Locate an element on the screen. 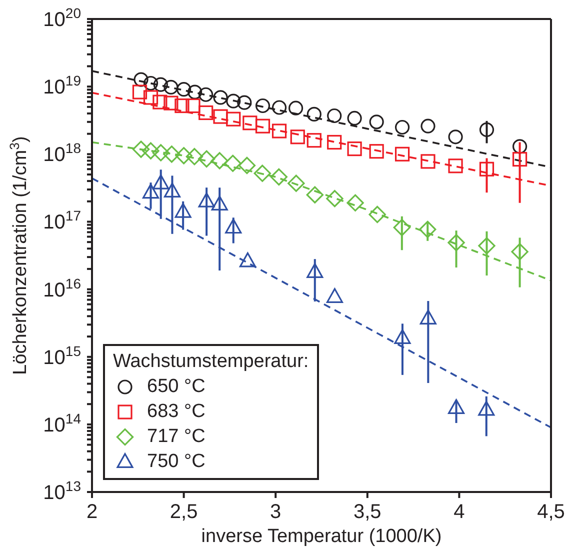  y-tick-label: 10$^{18}$ is located at coordinates (62, 153).